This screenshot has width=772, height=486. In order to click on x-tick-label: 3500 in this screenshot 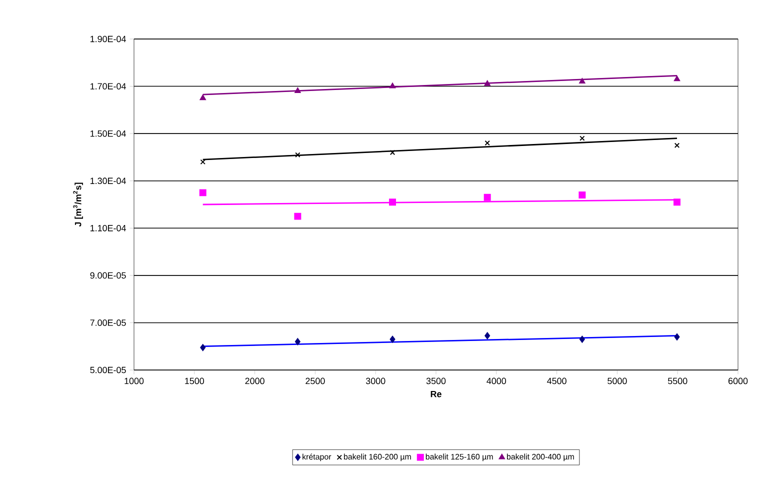, I will do `click(436, 381)`.